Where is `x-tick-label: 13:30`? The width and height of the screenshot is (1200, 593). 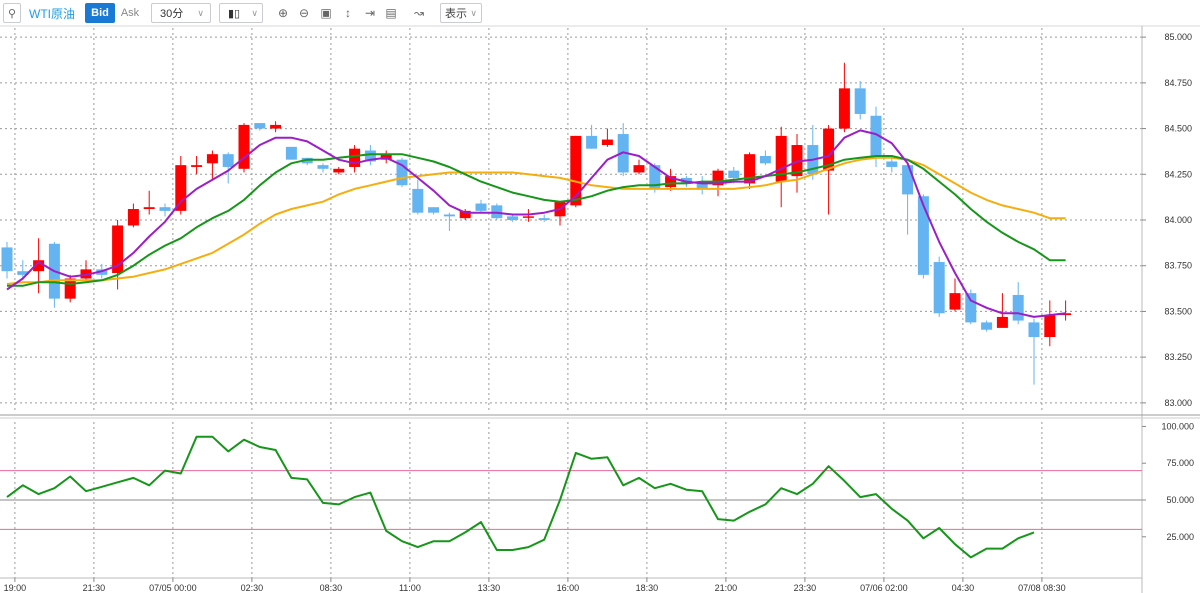
x-tick-label: 13:30 is located at coordinates (489, 588).